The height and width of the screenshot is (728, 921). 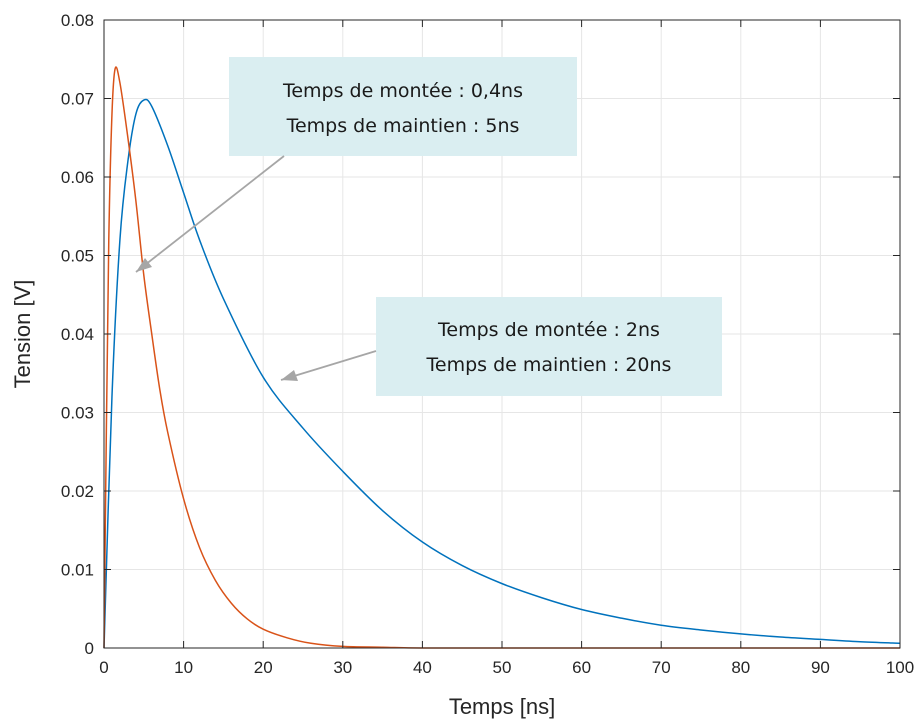 I want to click on y-tick-label: 0, so click(x=89, y=648).